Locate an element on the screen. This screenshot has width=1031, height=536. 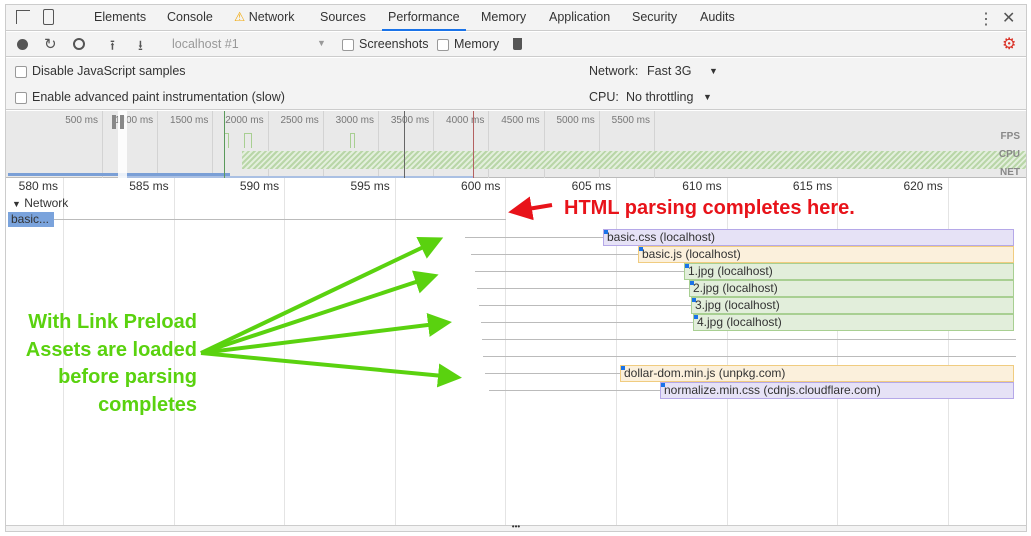
tab-performance: Performance is located at coordinates (424, 18).